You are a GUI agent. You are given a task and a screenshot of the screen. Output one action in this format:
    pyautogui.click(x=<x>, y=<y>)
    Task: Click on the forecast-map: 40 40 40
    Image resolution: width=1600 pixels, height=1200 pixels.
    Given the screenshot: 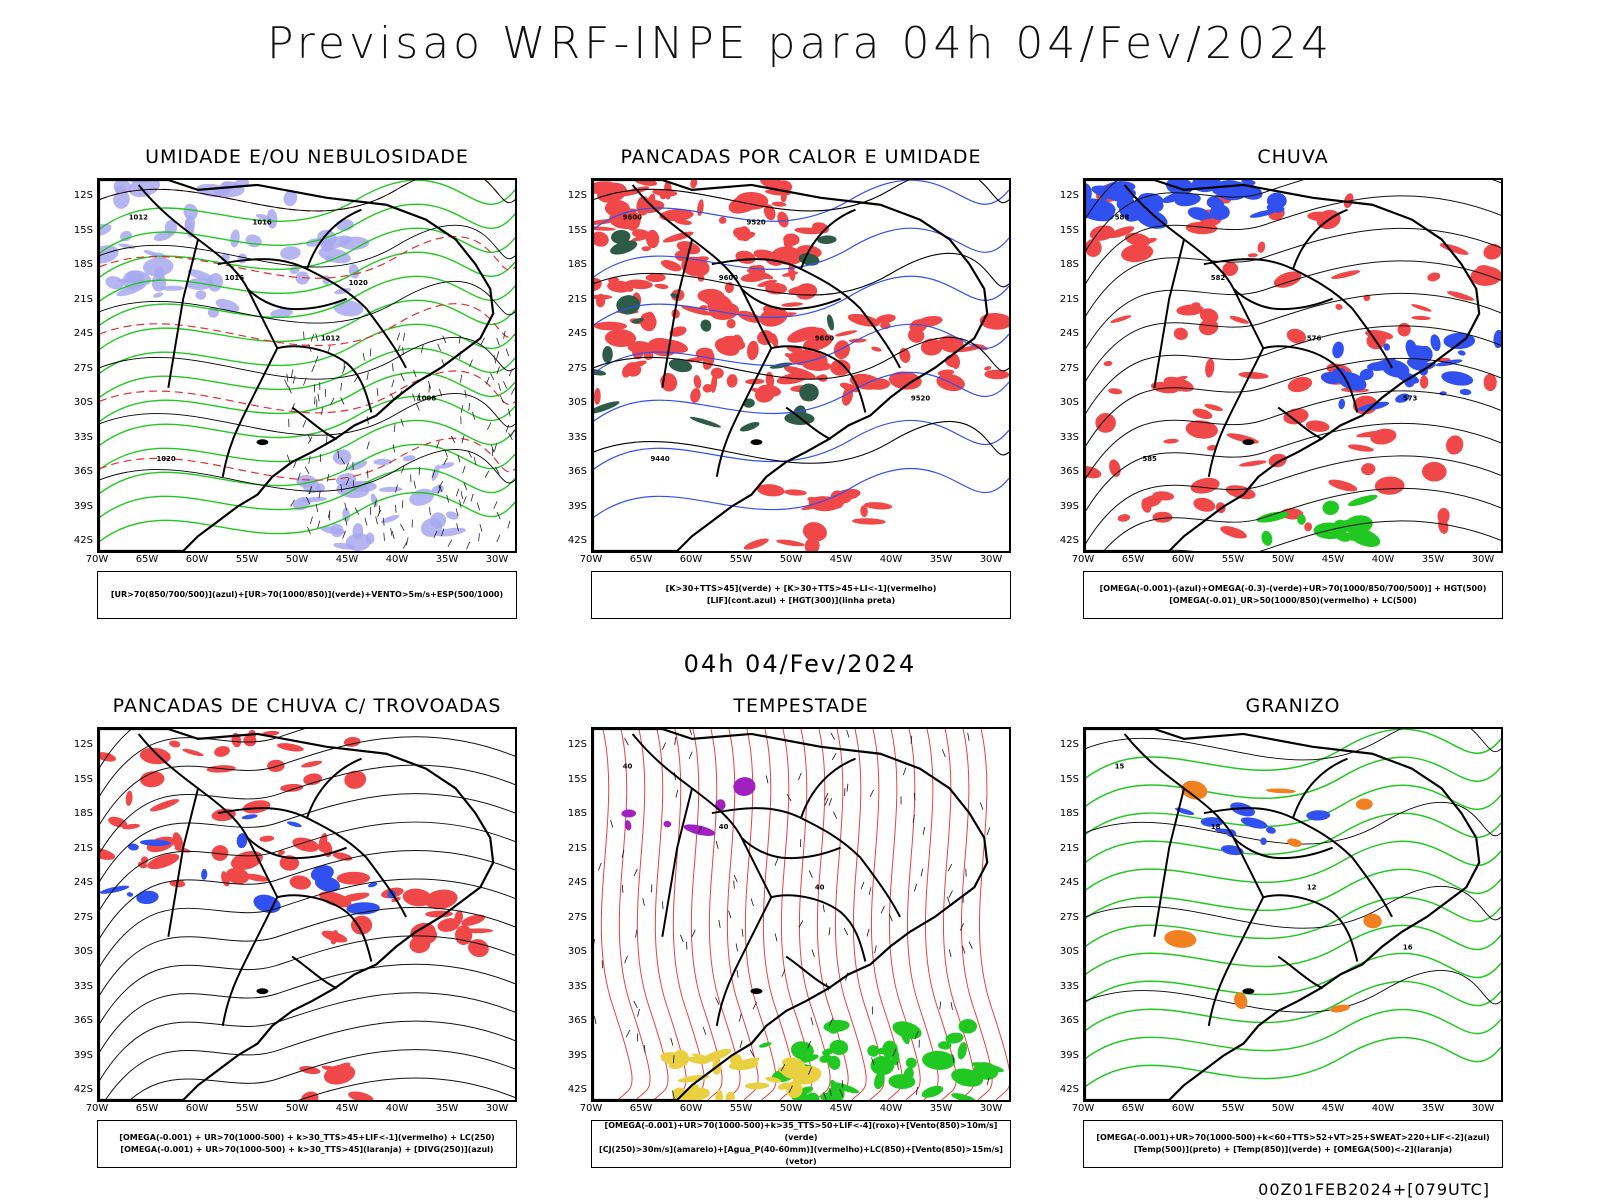 What is the action you would take?
    pyautogui.click(x=801, y=914)
    